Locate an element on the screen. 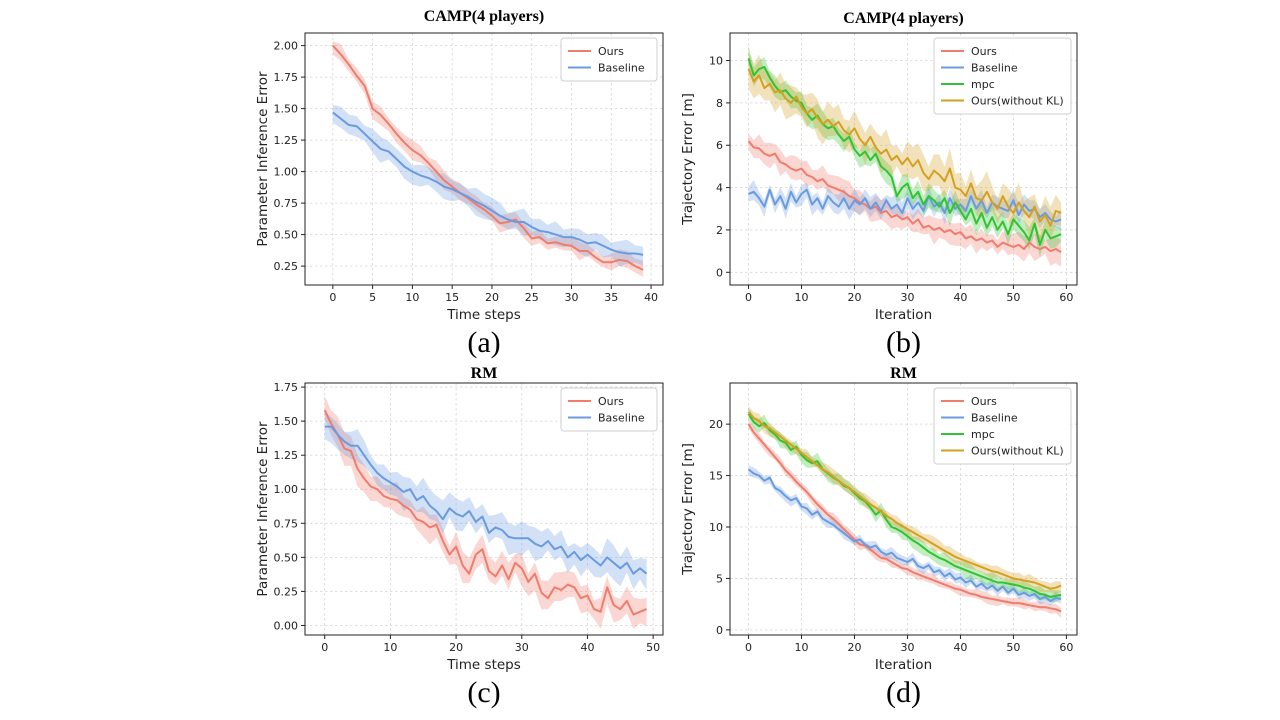  x-axis-label: Iteration is located at coordinates (903, 315).